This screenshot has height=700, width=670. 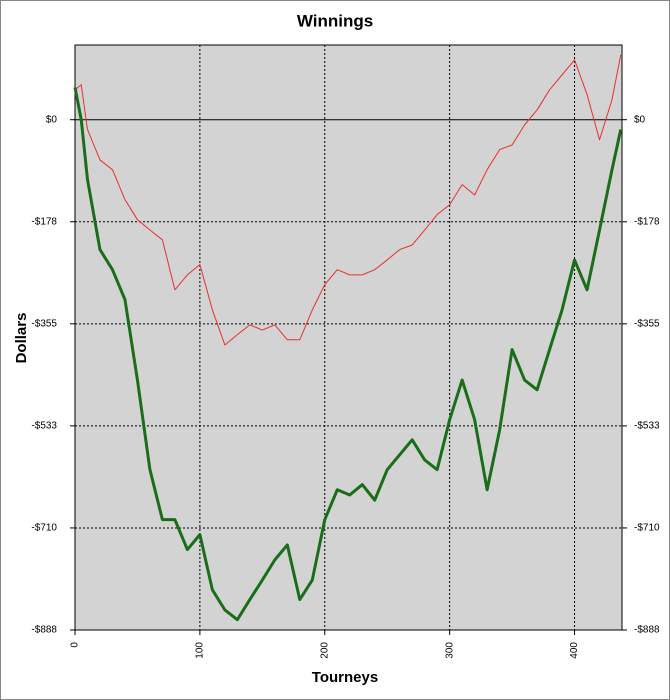 I want to click on chart-title: Winnings, so click(x=335, y=20).